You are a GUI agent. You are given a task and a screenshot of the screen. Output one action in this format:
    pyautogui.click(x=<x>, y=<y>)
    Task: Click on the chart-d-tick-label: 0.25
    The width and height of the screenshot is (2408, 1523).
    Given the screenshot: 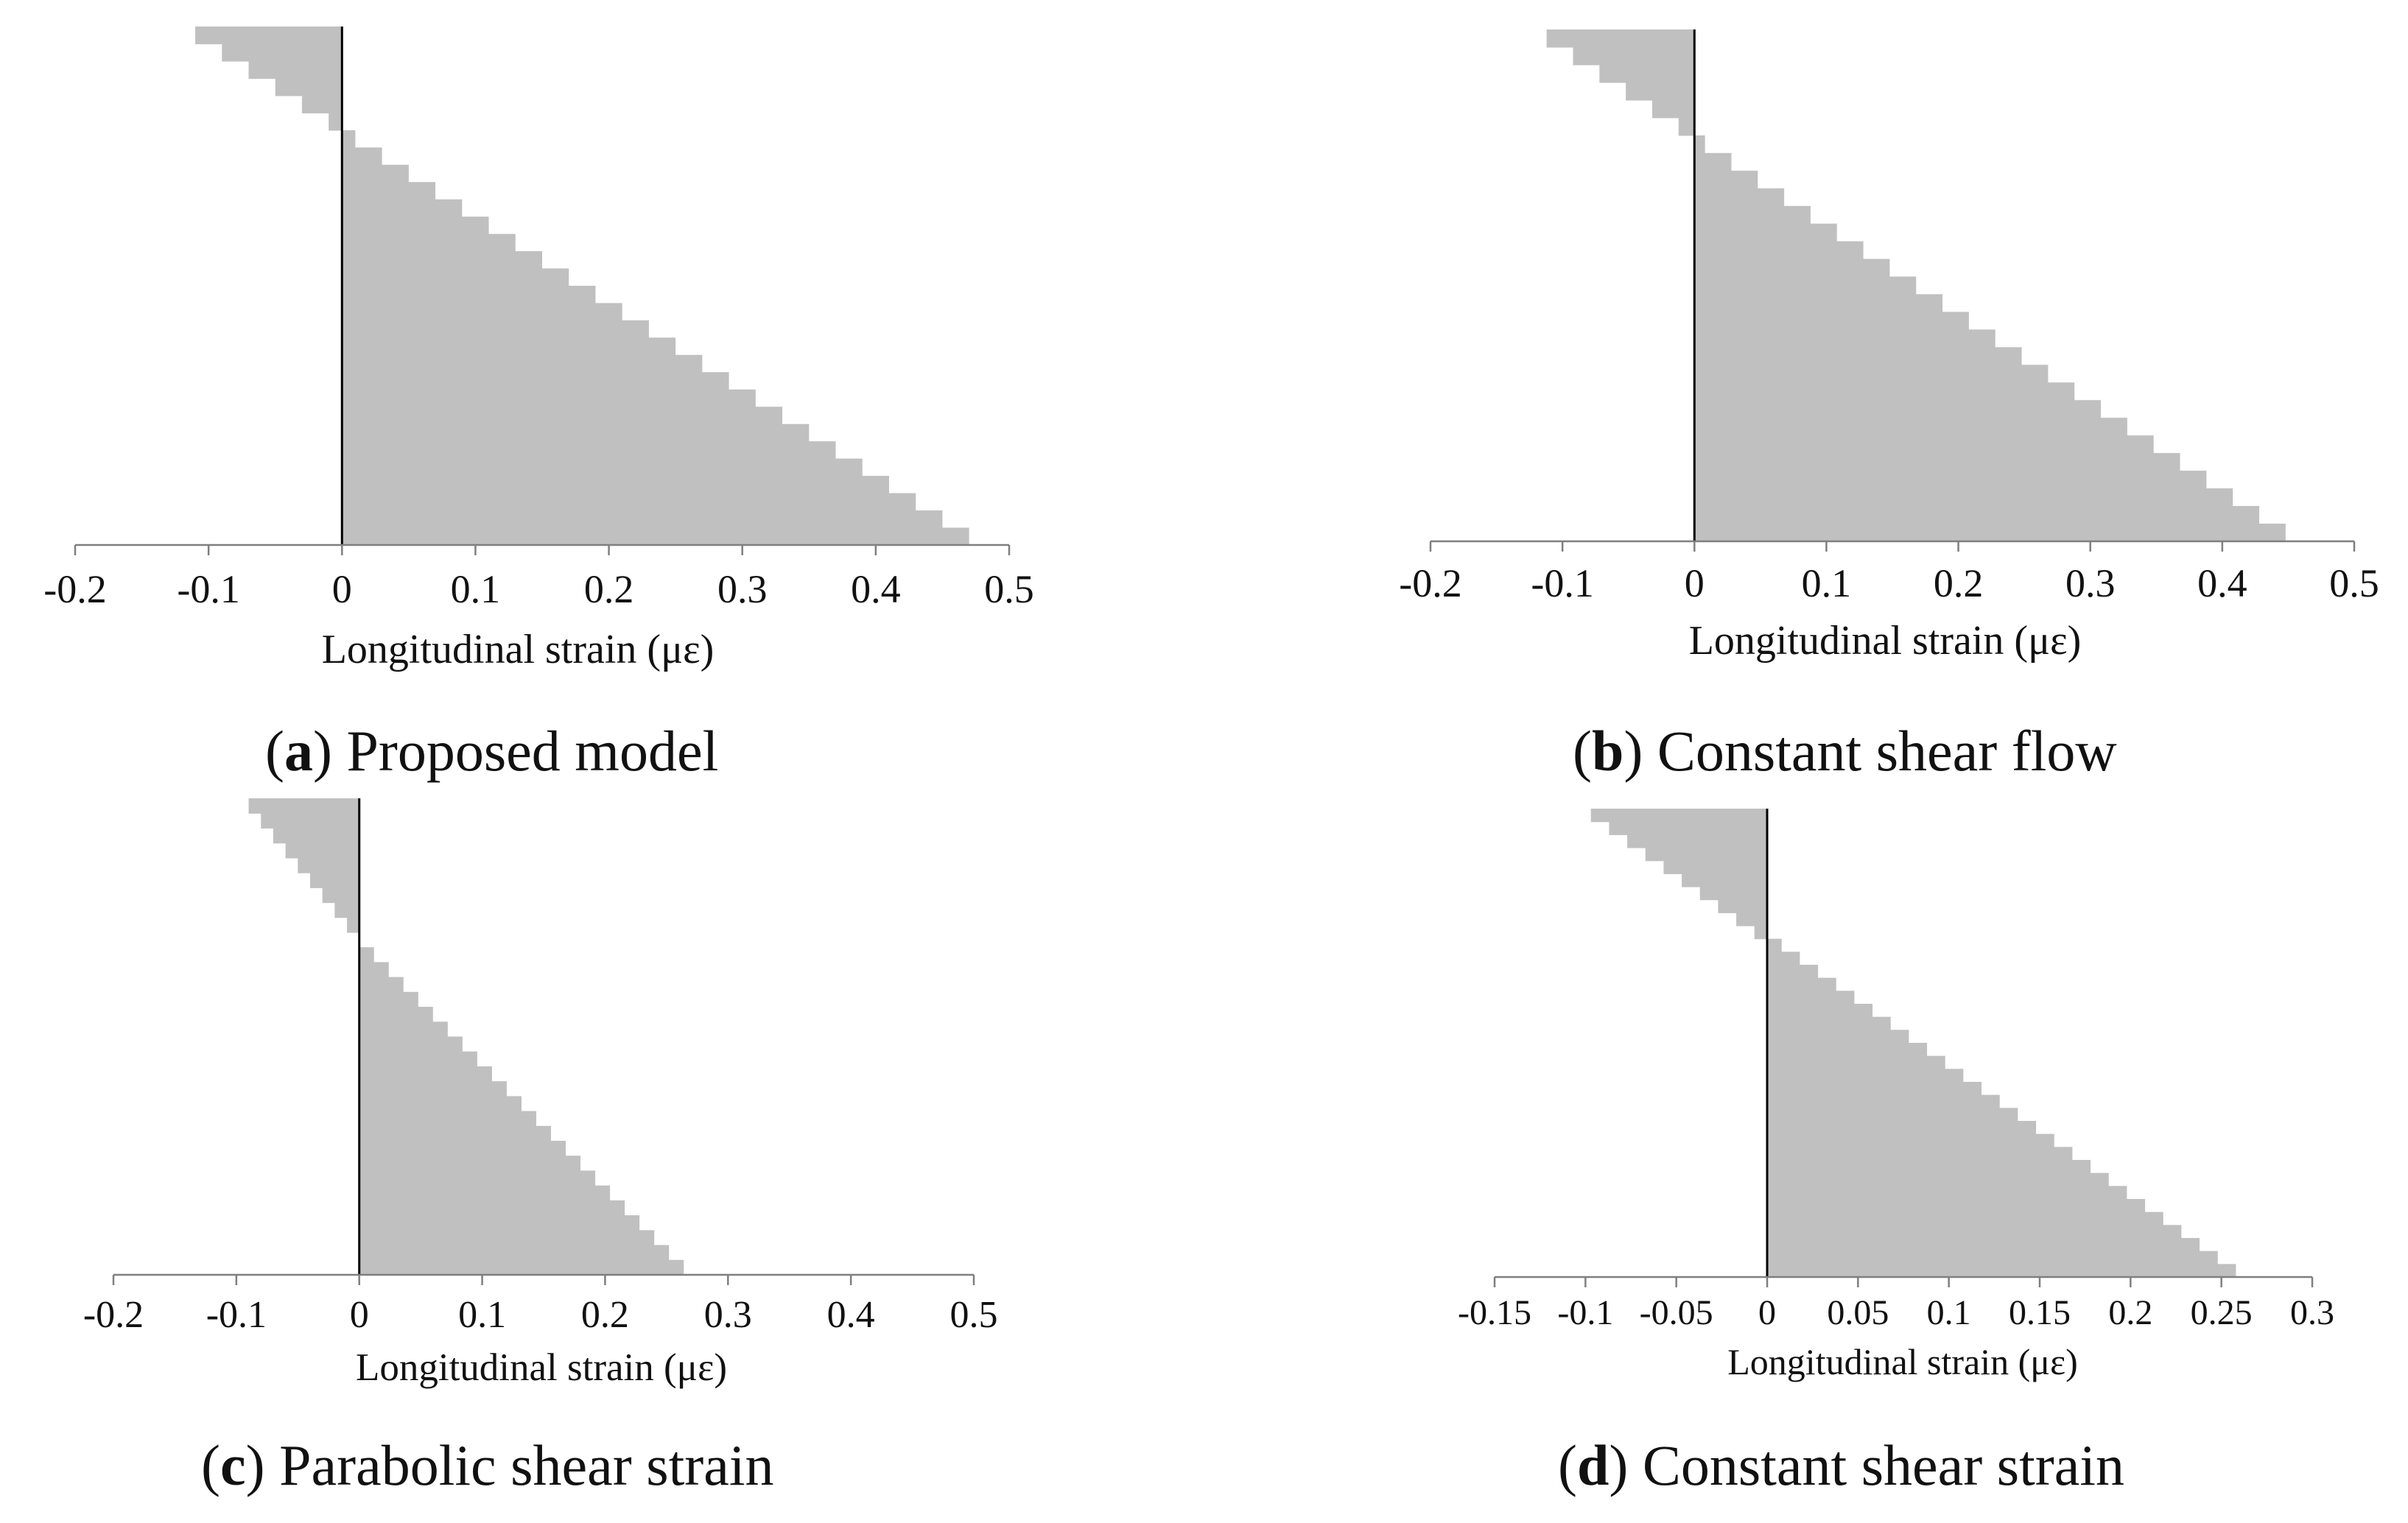 What is the action you would take?
    pyautogui.click(x=2222, y=1313)
    